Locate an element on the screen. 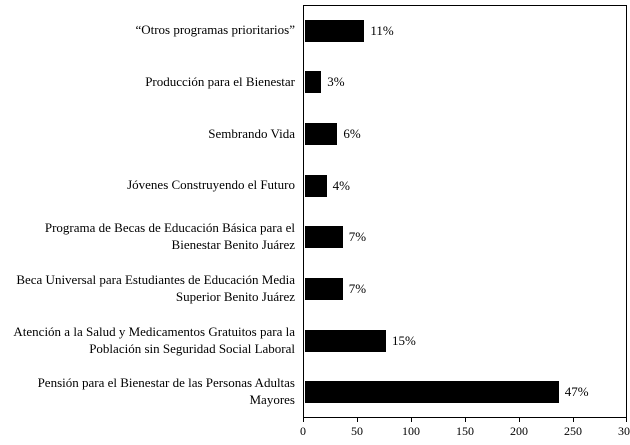 The width and height of the screenshot is (630, 445). chart-row: Sembrando Vida 6% is located at coordinates (315, 134).